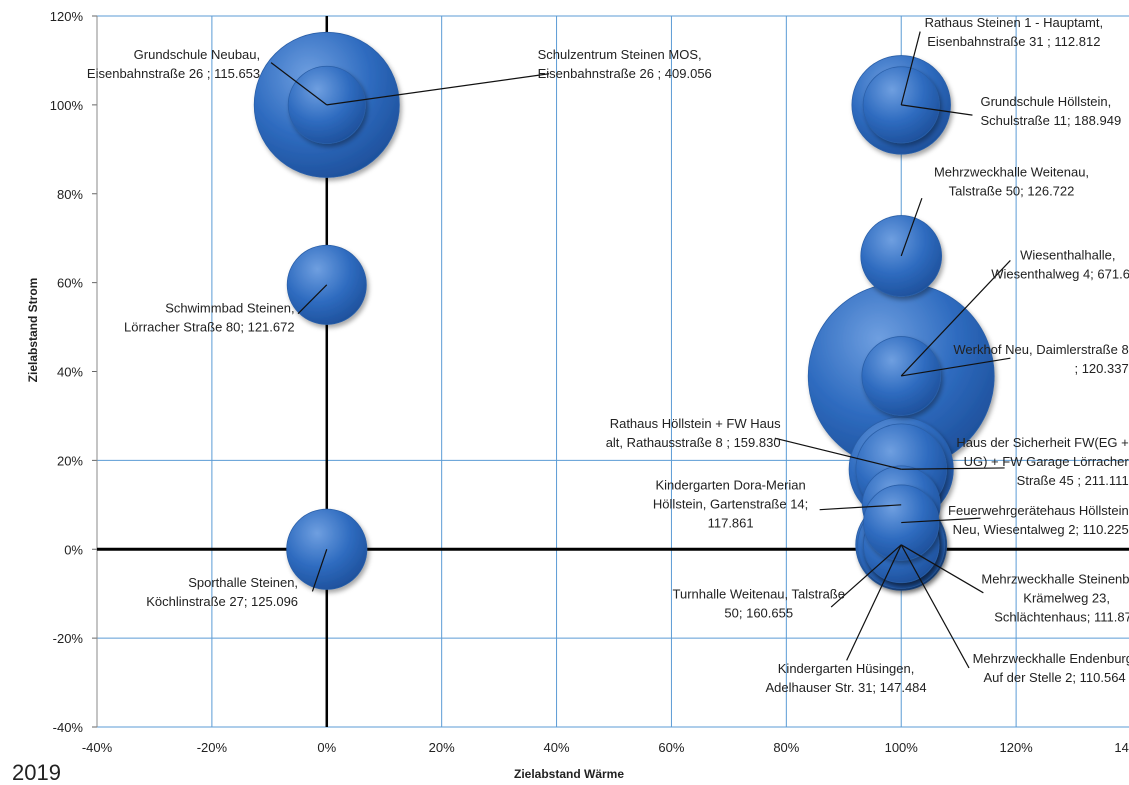  What do you see at coordinates (97, 747) in the screenshot?
I see `x-tick-label: -40%` at bounding box center [97, 747].